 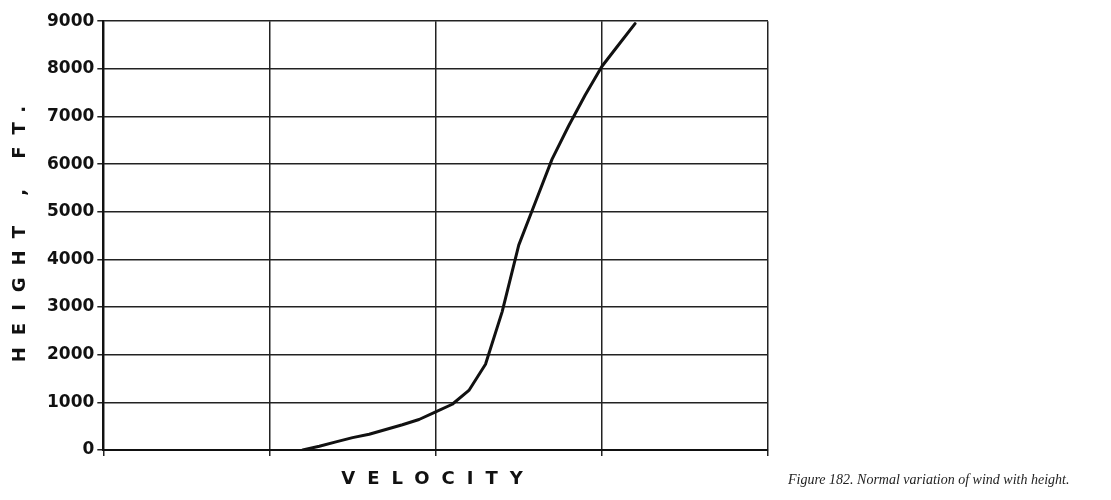 What do you see at coordinates (18, 228) in the screenshot?
I see `y-axis-title: HEIGHT , FT.` at bounding box center [18, 228].